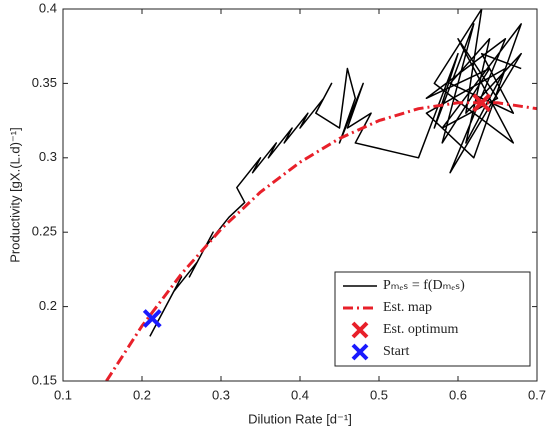  What do you see at coordinates (48, 156) in the screenshot?
I see `y-tick-label: 0.3` at bounding box center [48, 156].